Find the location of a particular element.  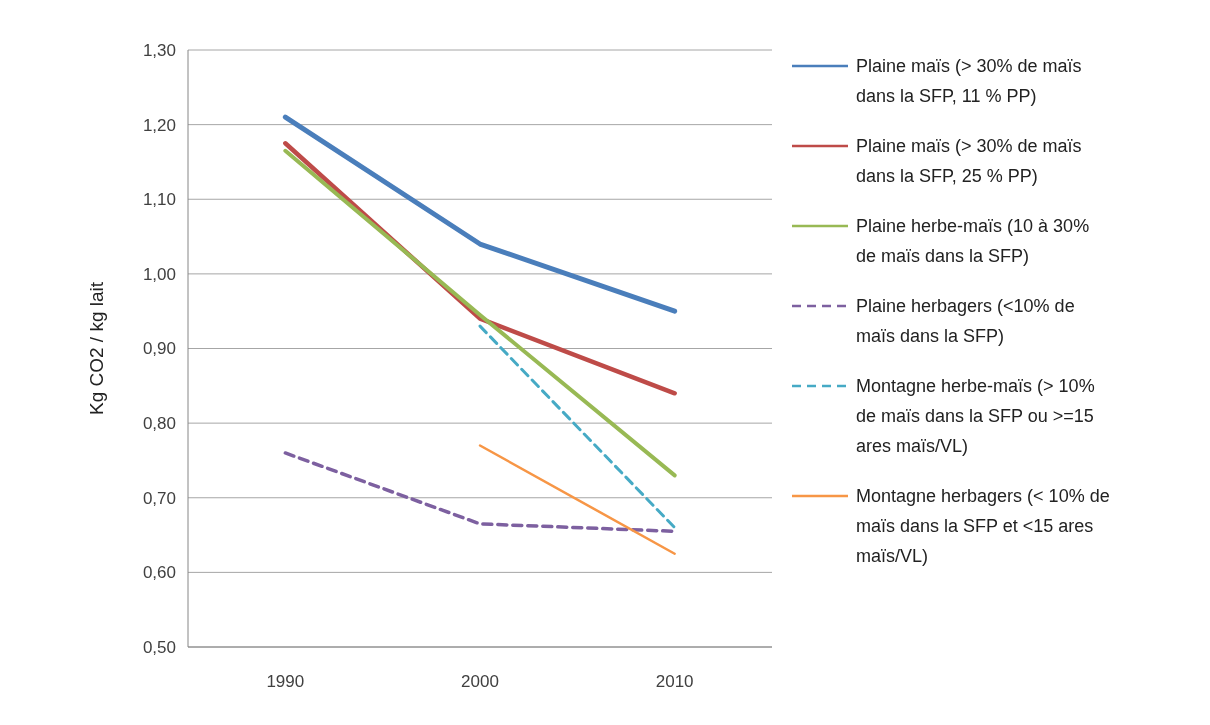

legend-label: Montagne herbagers (< 10% de maïs dans la SFP et <15 ares maïs/VL) is located at coordinates (983, 526).